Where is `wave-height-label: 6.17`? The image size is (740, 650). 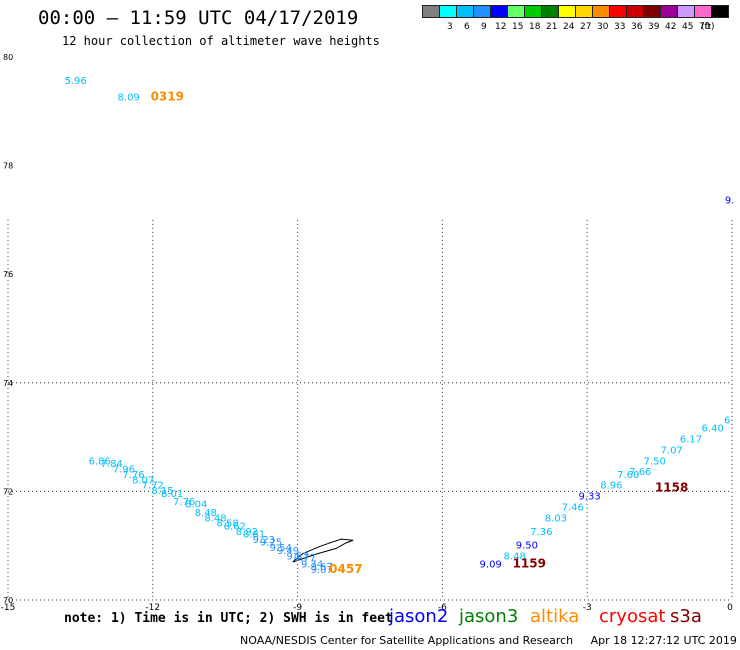 wave-height-label: 6.17 is located at coordinates (691, 440).